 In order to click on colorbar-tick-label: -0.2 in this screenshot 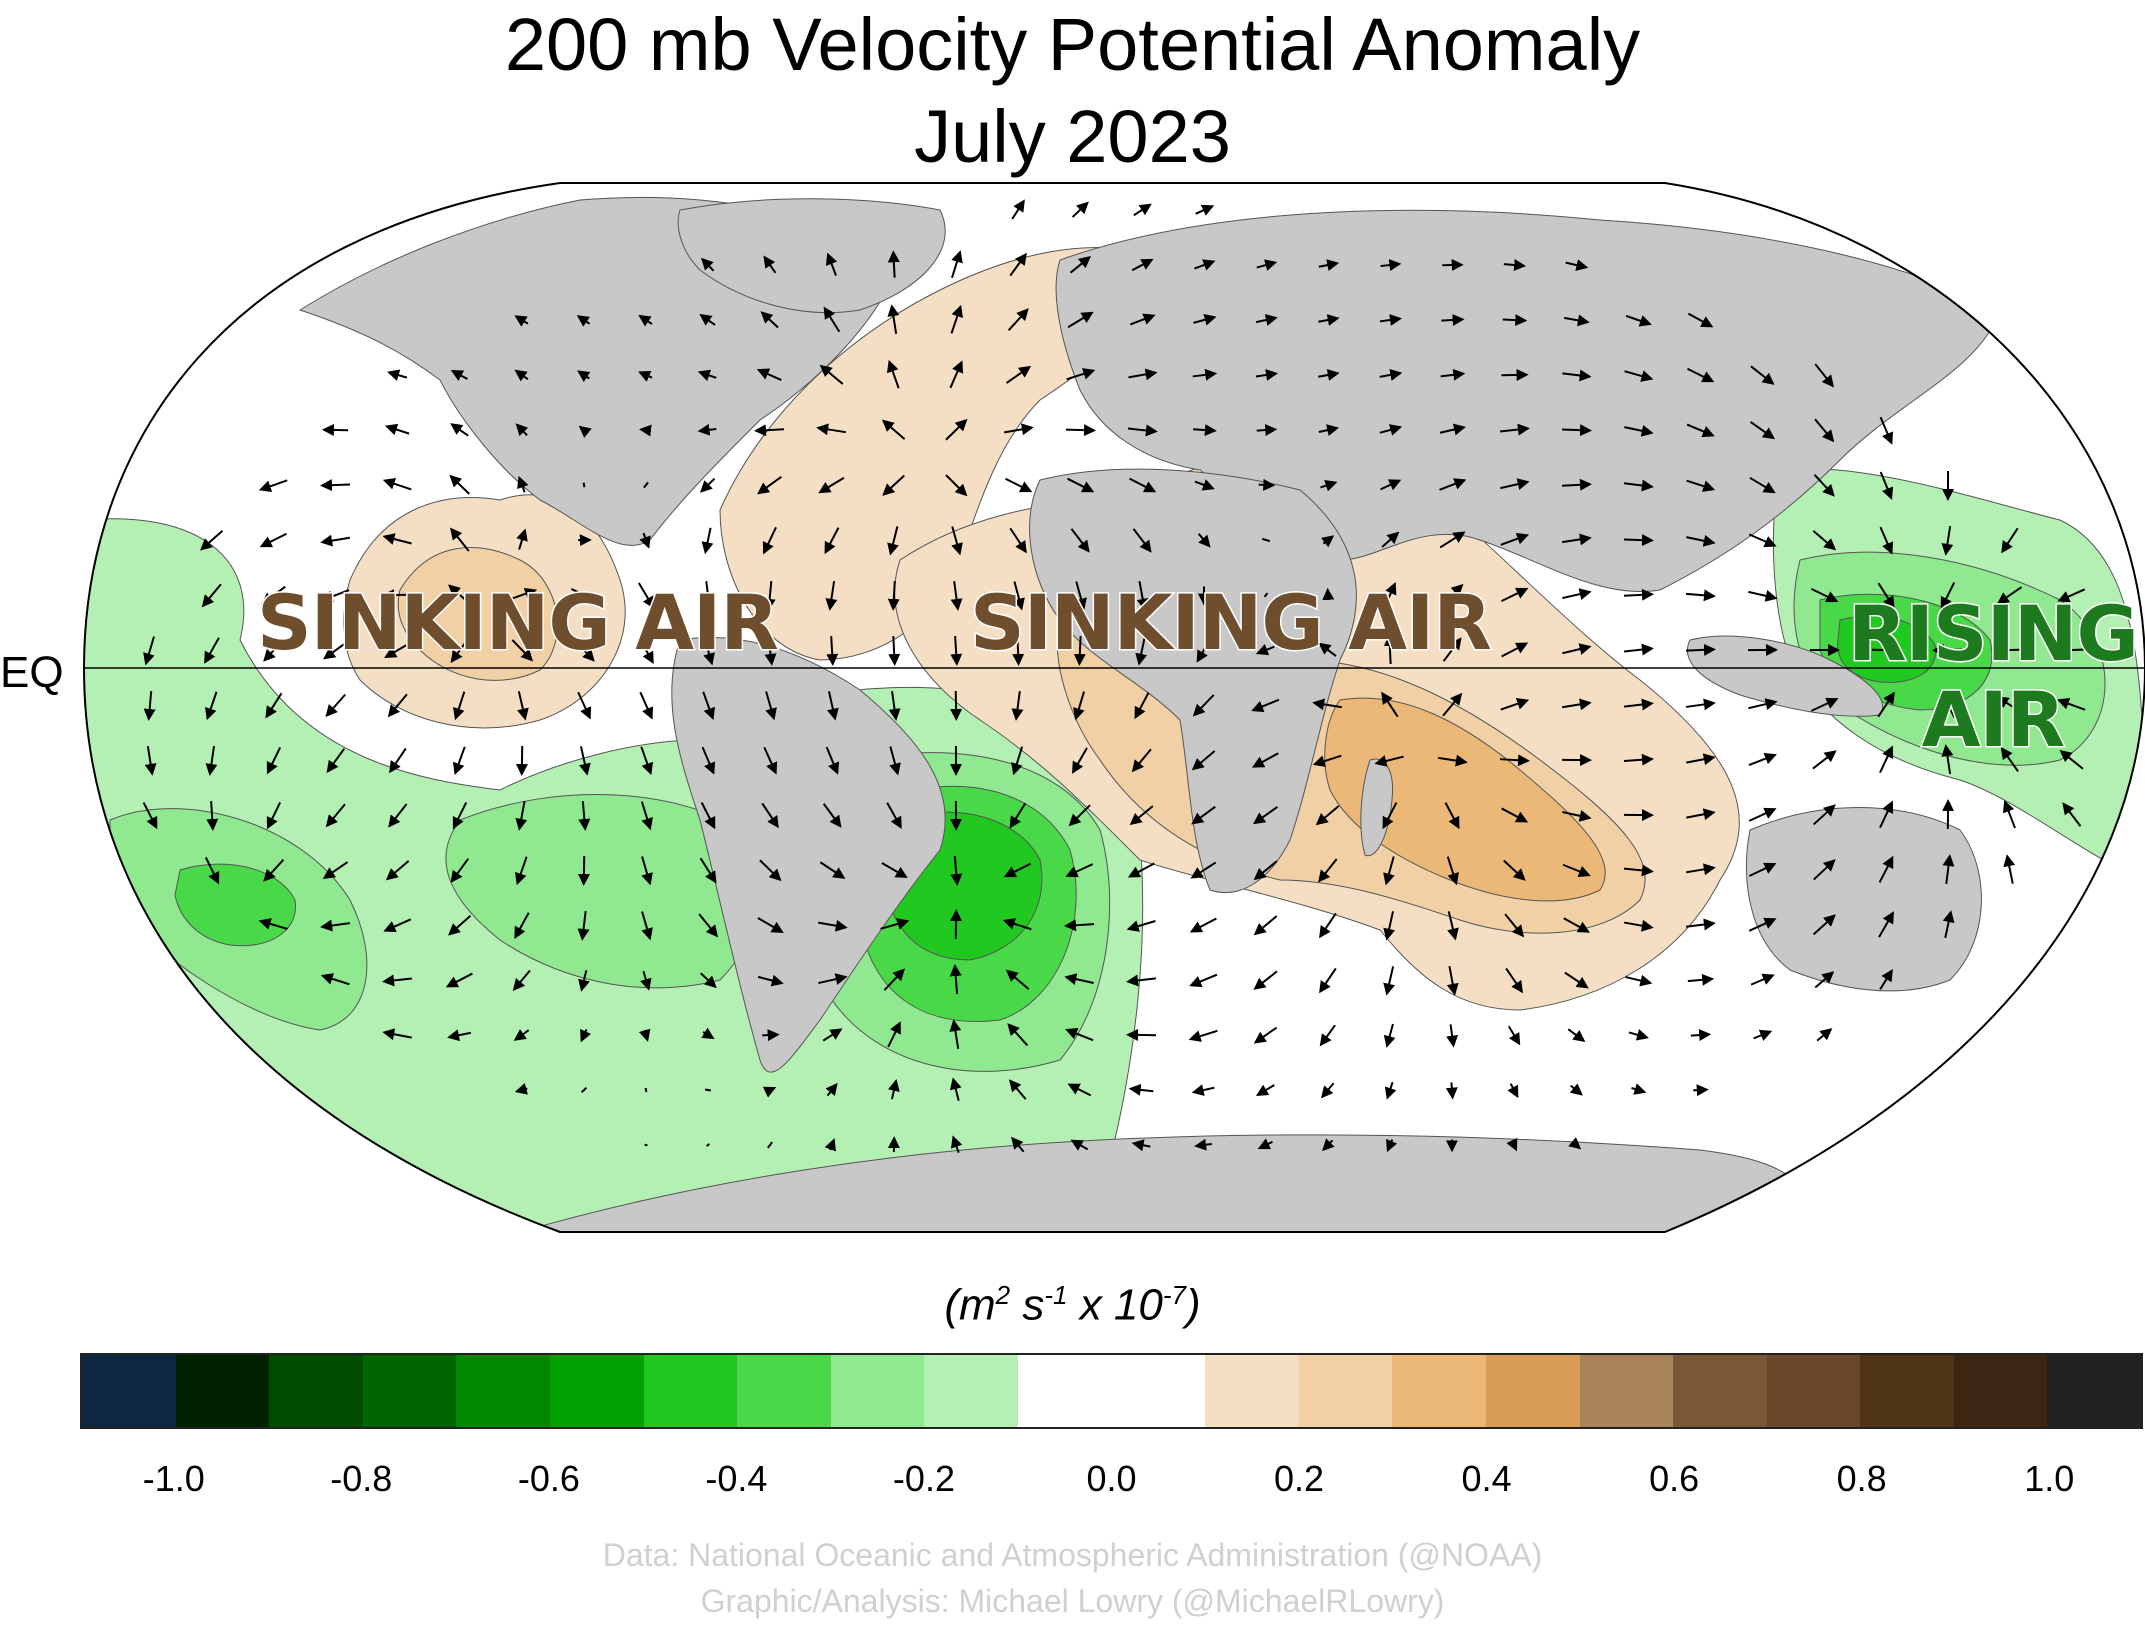, I will do `click(923, 1478)`.